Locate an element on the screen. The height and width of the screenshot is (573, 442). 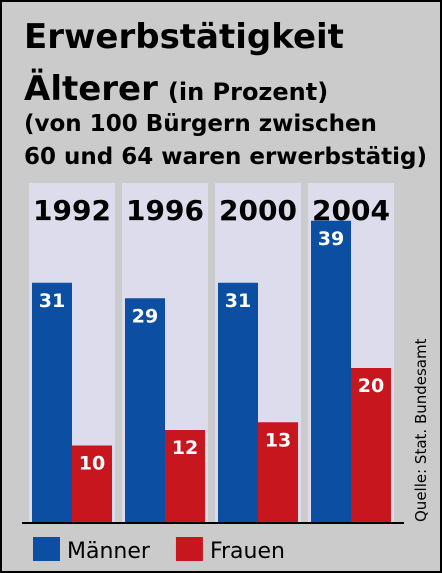
value-label: 13 is located at coordinates (278, 440).